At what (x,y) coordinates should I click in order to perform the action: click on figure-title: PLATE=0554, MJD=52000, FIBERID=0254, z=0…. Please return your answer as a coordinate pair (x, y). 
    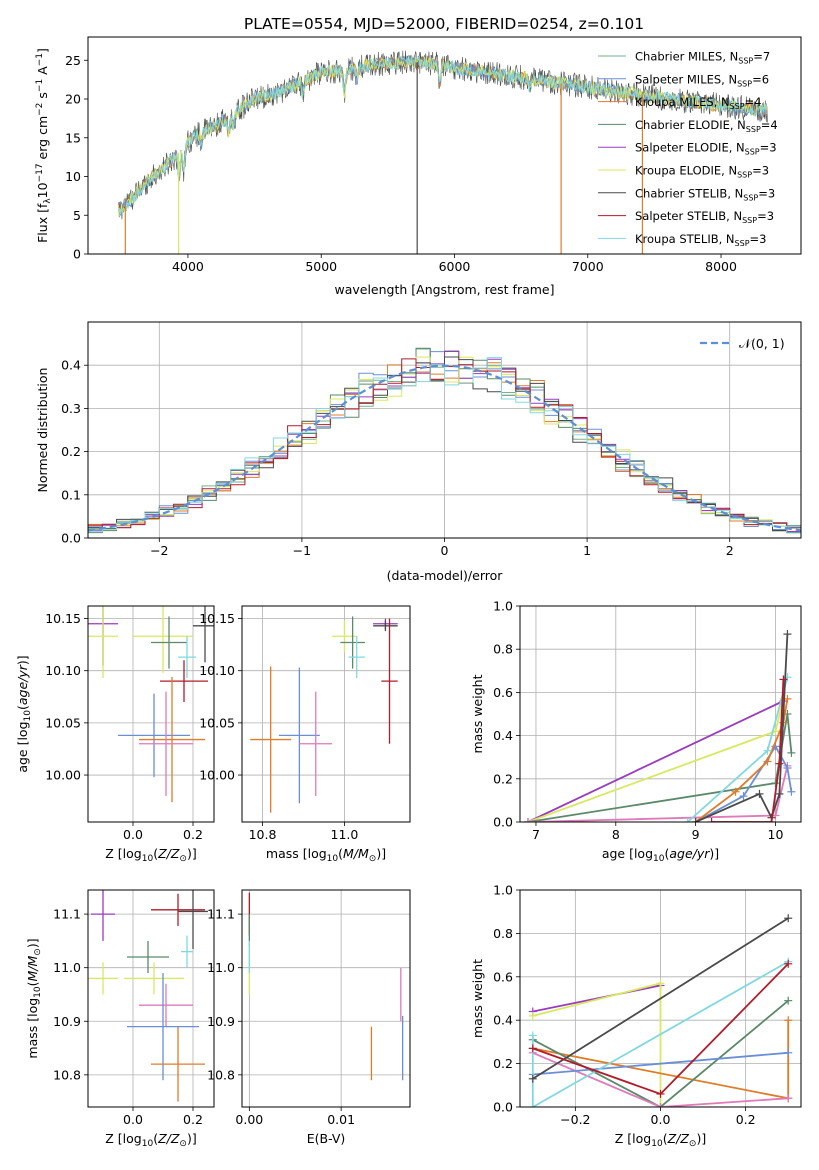
    Looking at the image, I should click on (444, 24).